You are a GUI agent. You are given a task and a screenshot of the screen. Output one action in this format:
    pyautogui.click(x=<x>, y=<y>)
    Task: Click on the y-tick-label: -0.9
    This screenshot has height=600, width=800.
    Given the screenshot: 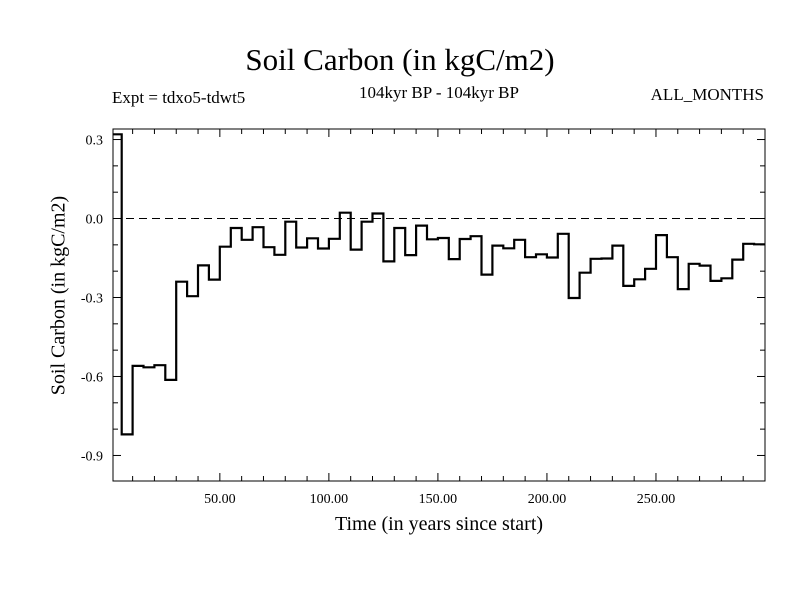 What is the action you would take?
    pyautogui.click(x=92, y=456)
    